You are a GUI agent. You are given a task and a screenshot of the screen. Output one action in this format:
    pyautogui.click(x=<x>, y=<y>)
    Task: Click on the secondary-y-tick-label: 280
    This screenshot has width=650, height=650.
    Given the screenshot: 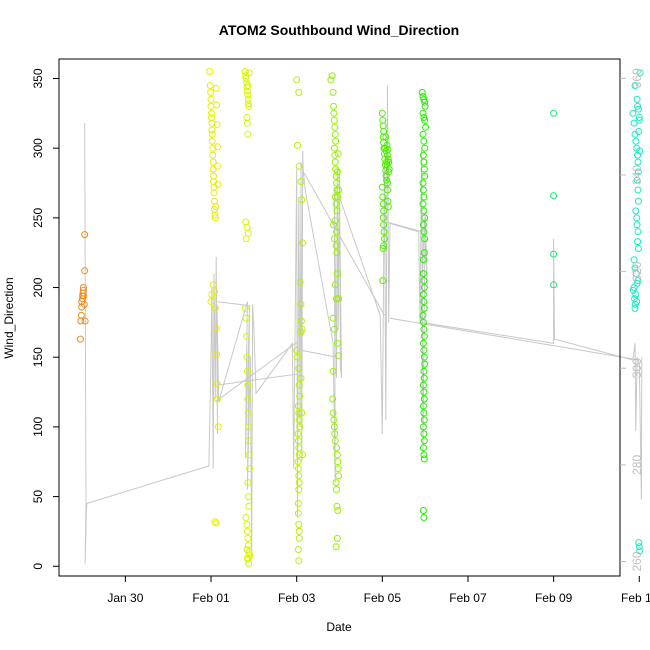 What is the action you would take?
    pyautogui.click(x=637, y=465)
    